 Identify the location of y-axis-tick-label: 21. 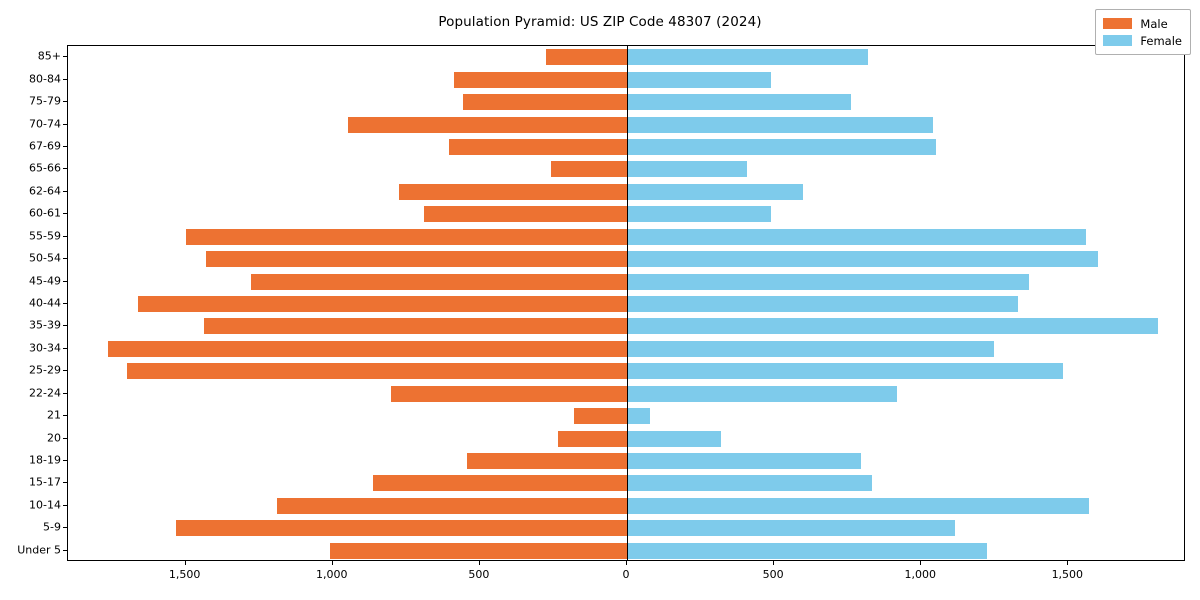
(54, 415).